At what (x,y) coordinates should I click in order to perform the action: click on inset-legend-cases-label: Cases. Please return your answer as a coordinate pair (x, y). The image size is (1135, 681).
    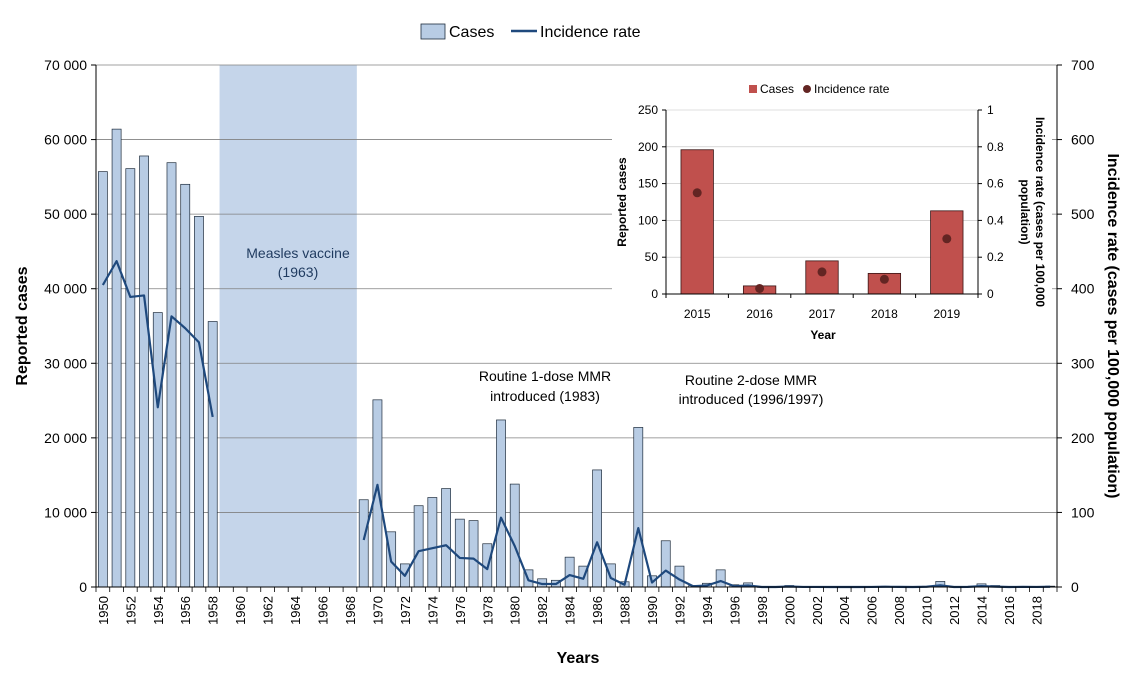
    Looking at the image, I should click on (777, 89).